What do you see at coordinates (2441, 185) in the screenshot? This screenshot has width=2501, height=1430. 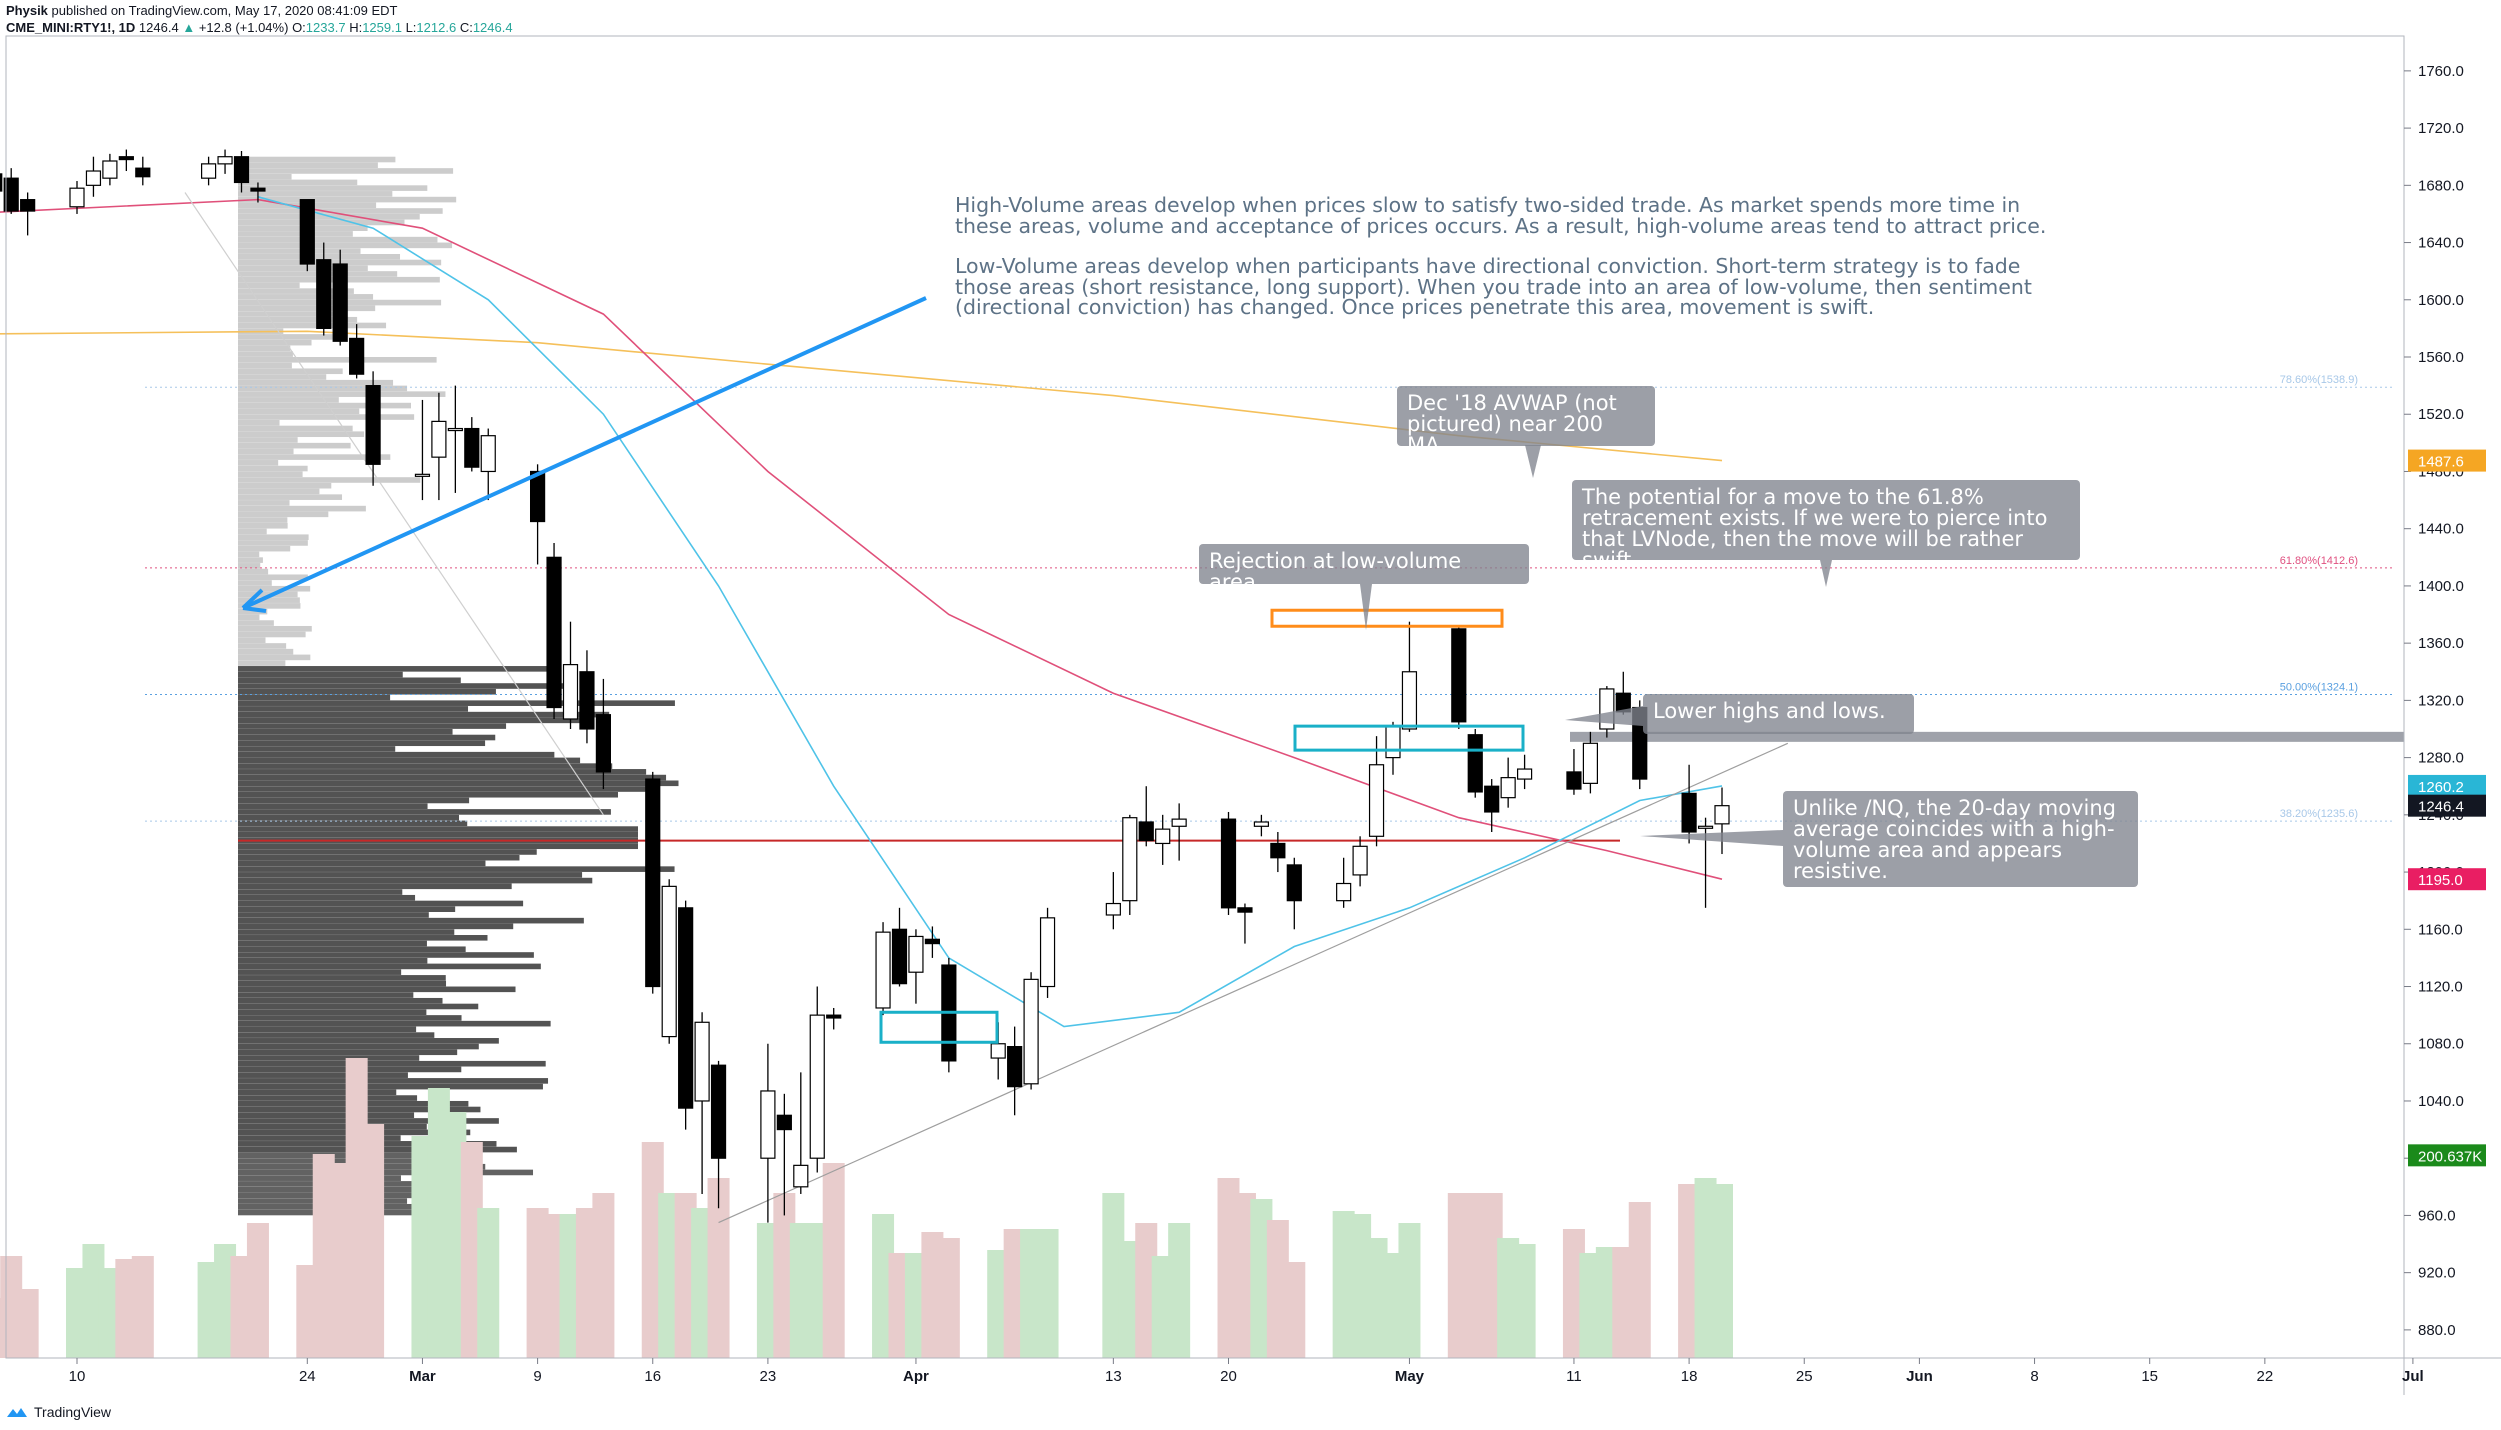 I see `y-tick-label: 1680.0` at bounding box center [2441, 185].